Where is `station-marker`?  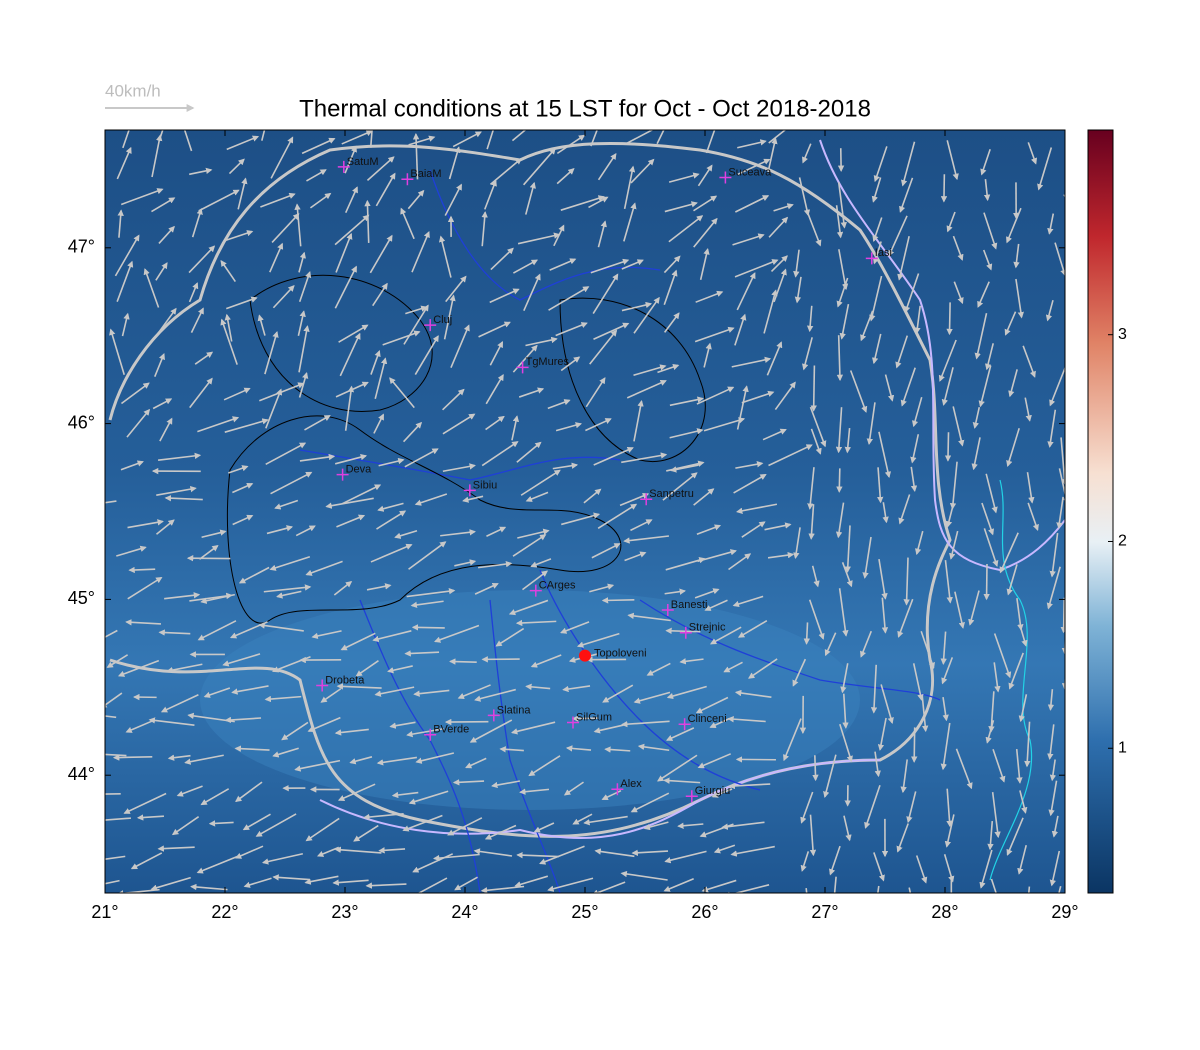 station-marker is located at coordinates (322, 685).